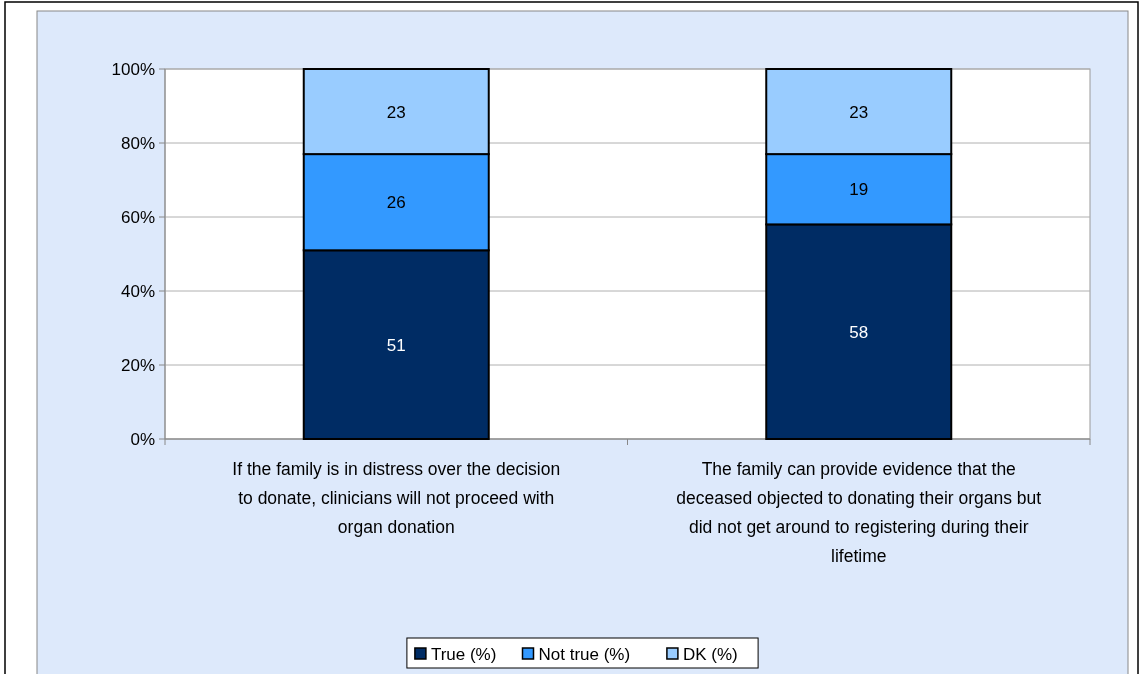 Image resolution: width=1145 pixels, height=674 pixels. I want to click on data-label: 51, so click(396, 345).